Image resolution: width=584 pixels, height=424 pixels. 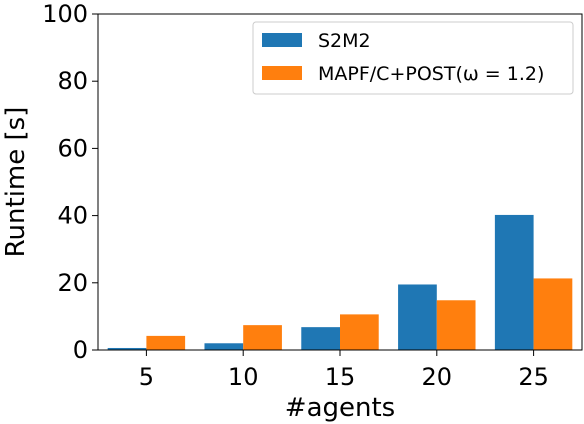 I want to click on legend-label-s2m2: S2M2, so click(x=344, y=41).